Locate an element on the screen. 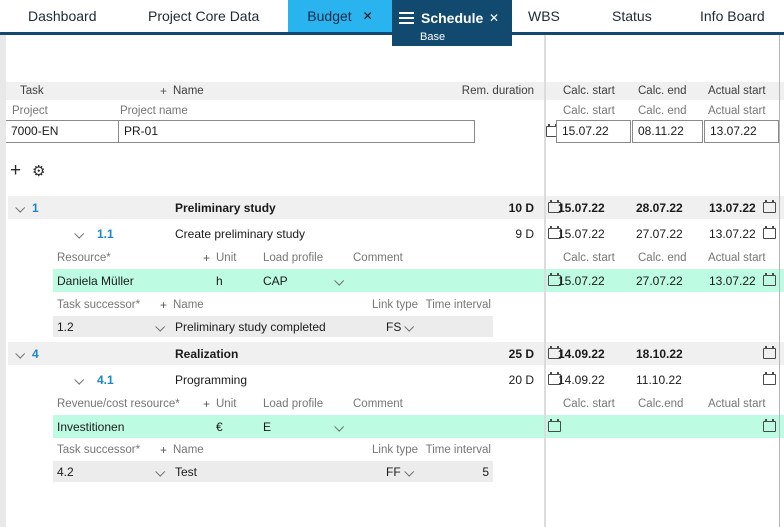 This screenshot has height=527, width=784. project-name-field: PR-01 is located at coordinates (141, 131).